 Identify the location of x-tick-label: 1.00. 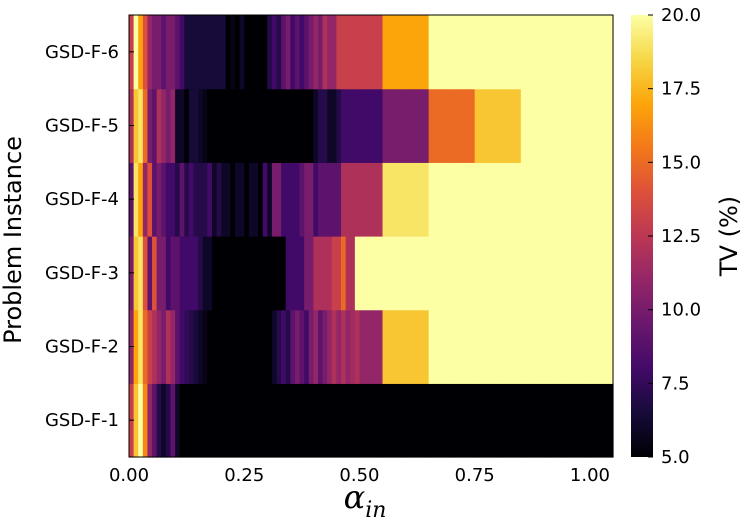
(590, 475).